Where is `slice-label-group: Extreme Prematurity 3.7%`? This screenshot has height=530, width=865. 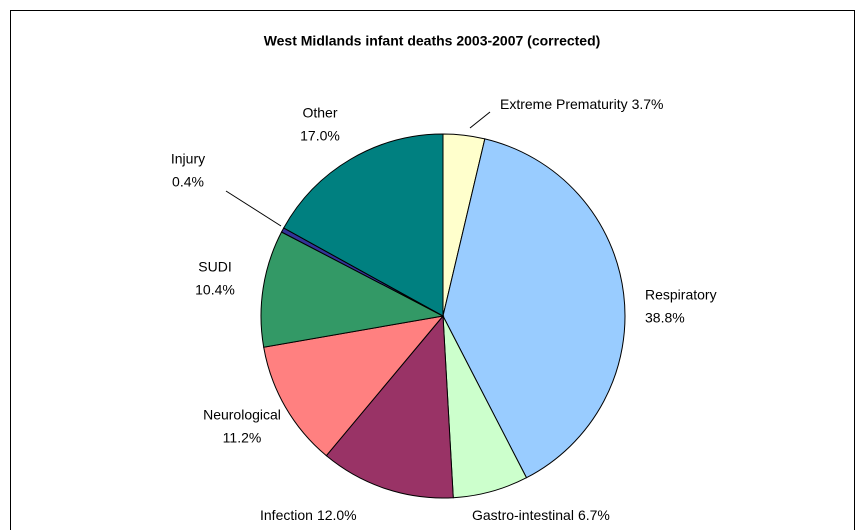
slice-label-group: Extreme Prematurity 3.7% is located at coordinates (582, 104).